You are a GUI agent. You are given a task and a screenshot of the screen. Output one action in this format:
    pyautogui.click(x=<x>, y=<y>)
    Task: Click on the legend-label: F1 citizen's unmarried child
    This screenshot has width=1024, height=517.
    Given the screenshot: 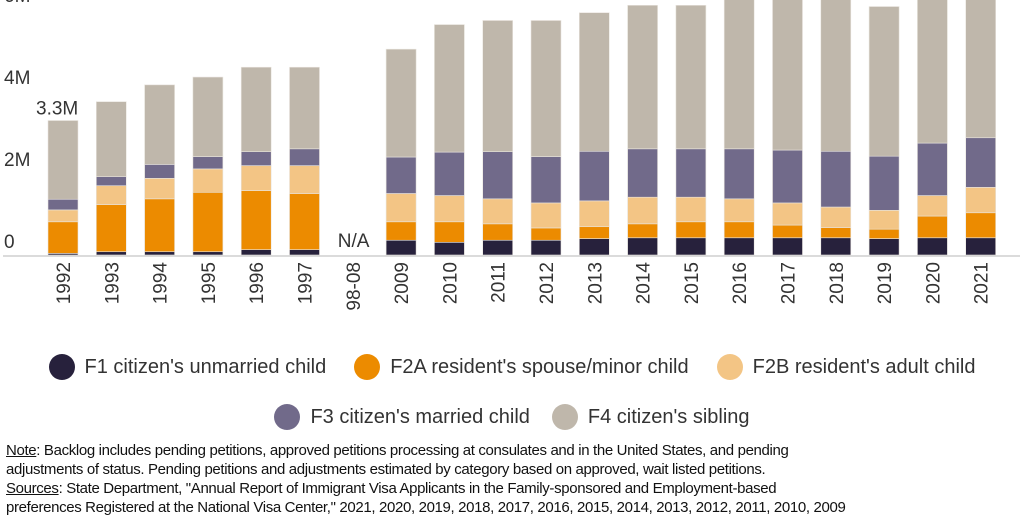 What is the action you would take?
    pyautogui.click(x=205, y=366)
    